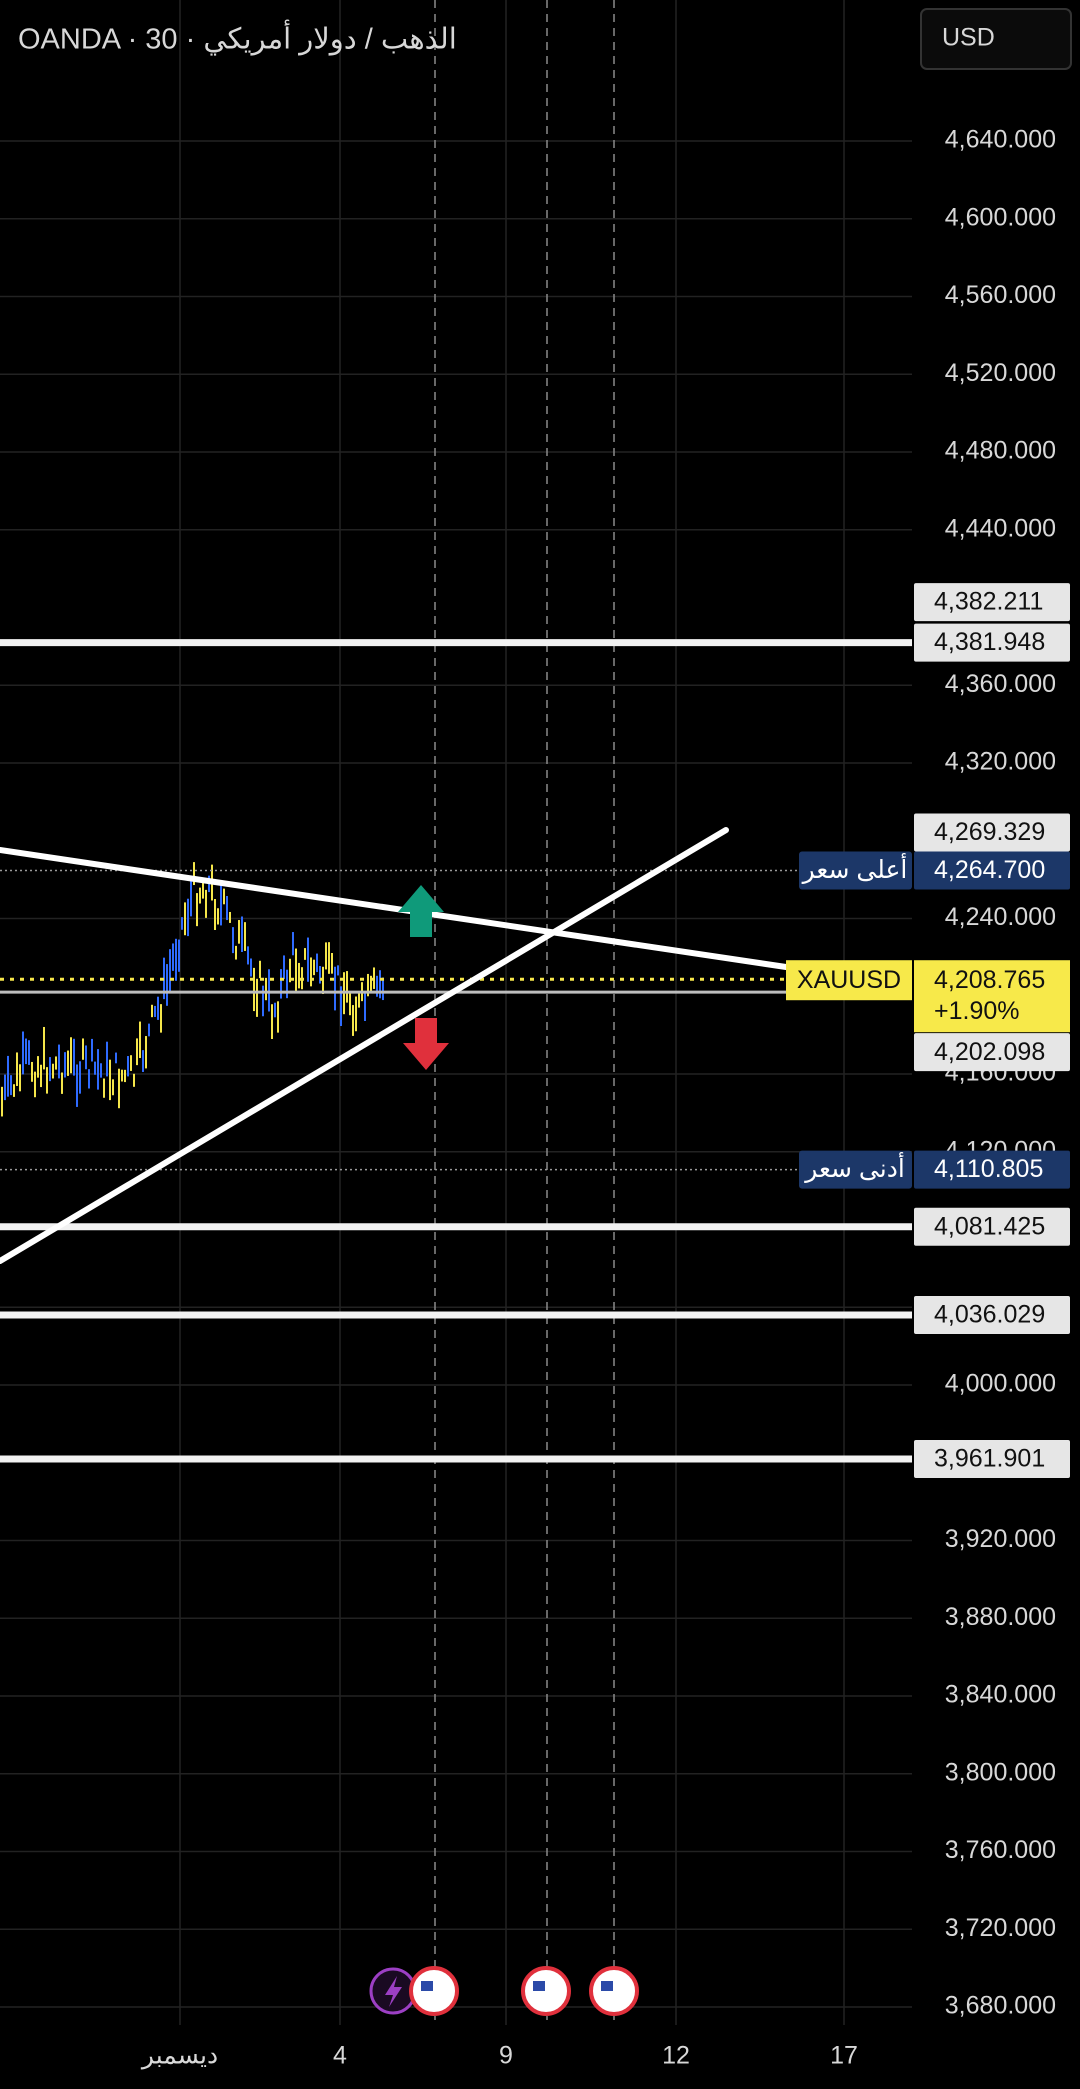 This screenshot has height=2089, width=1080. What do you see at coordinates (1000, 373) in the screenshot?
I see `price-tick-label: 4,520.000` at bounding box center [1000, 373].